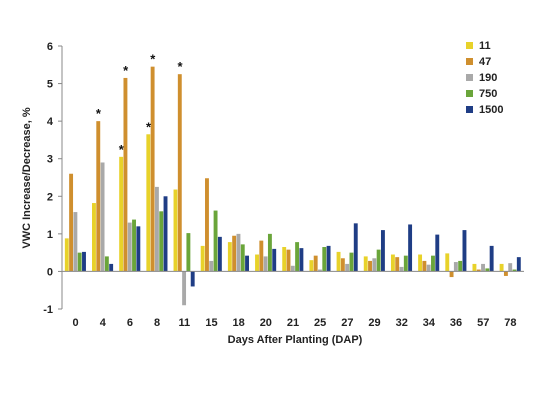  Describe the element at coordinates (50, 160) in the screenshot. I see `y-tick-label: 3` at that location.